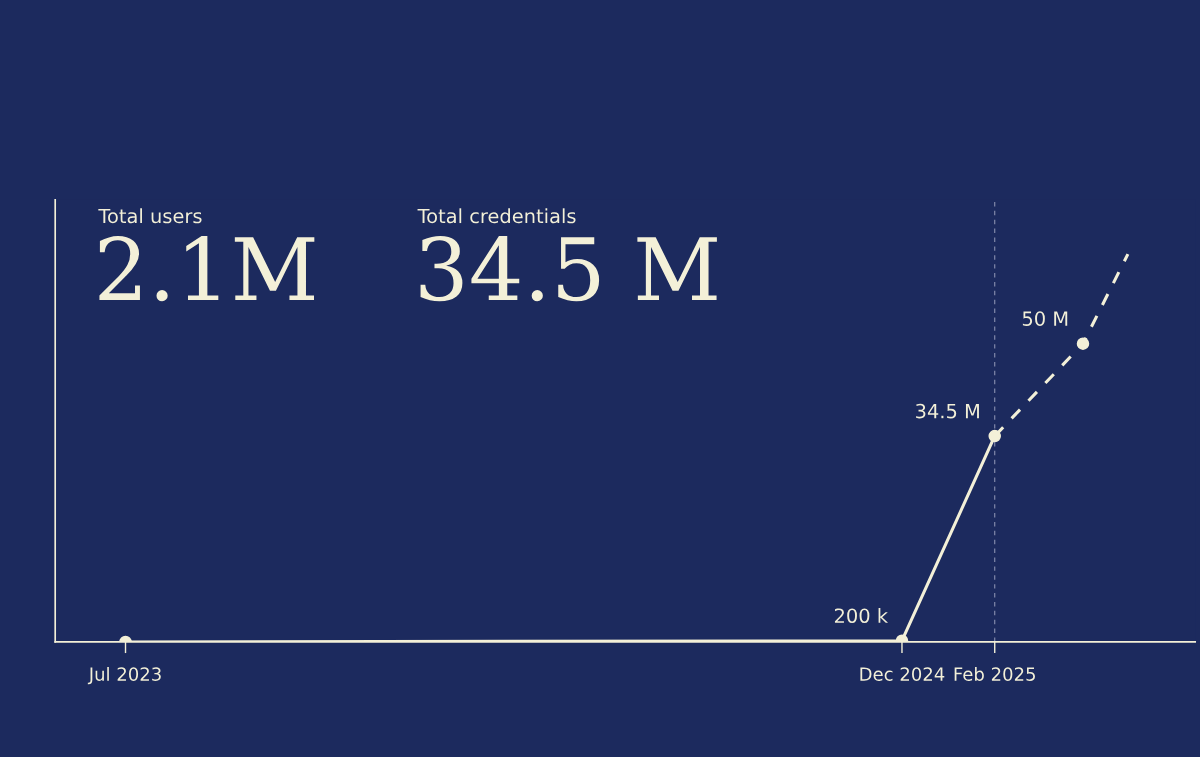 The height and width of the screenshot is (757, 1200). What do you see at coordinates (150, 216) in the screenshot?
I see `text: Total users` at bounding box center [150, 216].